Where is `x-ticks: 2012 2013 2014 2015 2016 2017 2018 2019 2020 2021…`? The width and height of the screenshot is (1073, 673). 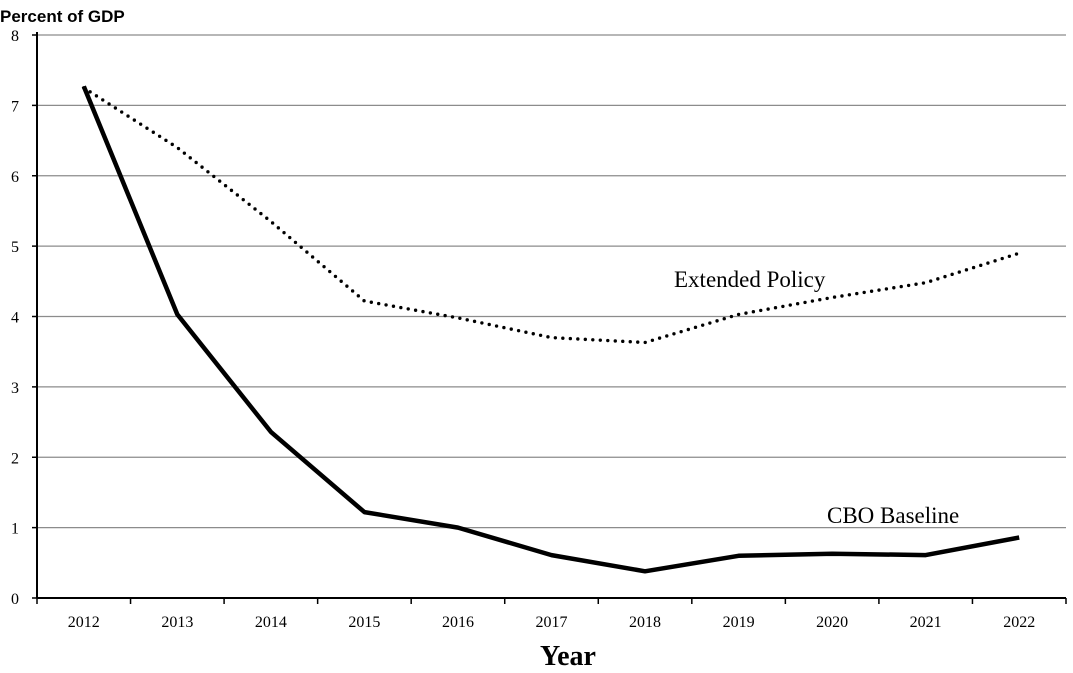 x-ticks: 2012 2013 2014 2015 2016 2017 2018 2019 2020 2021… is located at coordinates (551, 614).